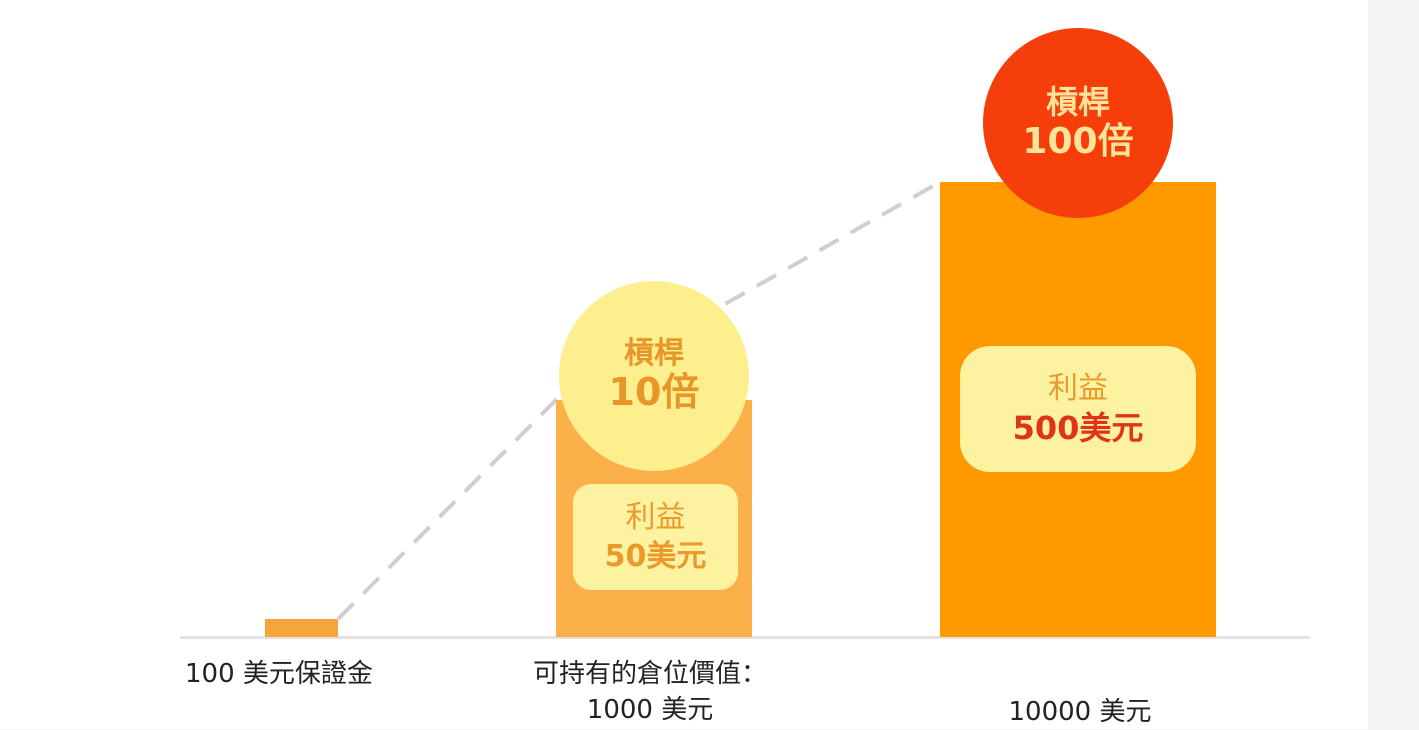 This screenshot has height=730, width=1419. Describe the element at coordinates (650, 710) in the screenshot. I see `x-tick-label-line: 1000 美元` at that location.